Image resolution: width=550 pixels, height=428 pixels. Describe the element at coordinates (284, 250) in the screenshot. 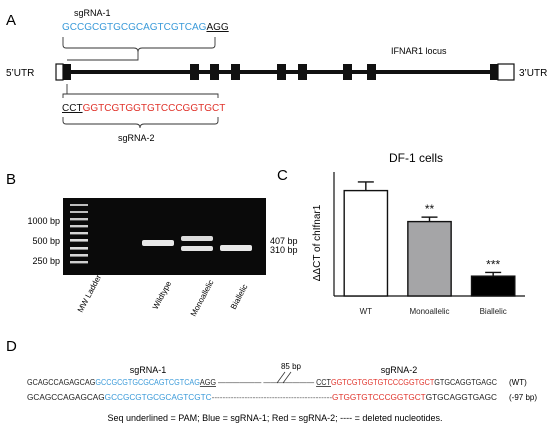

I see `band-label-310bp: 310 bp` at that location.